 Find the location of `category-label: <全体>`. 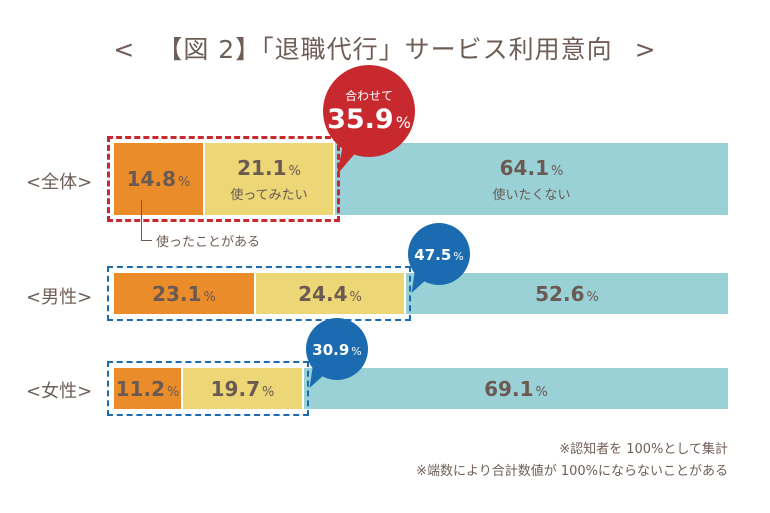

category-label: <全体> is located at coordinates (59, 182).